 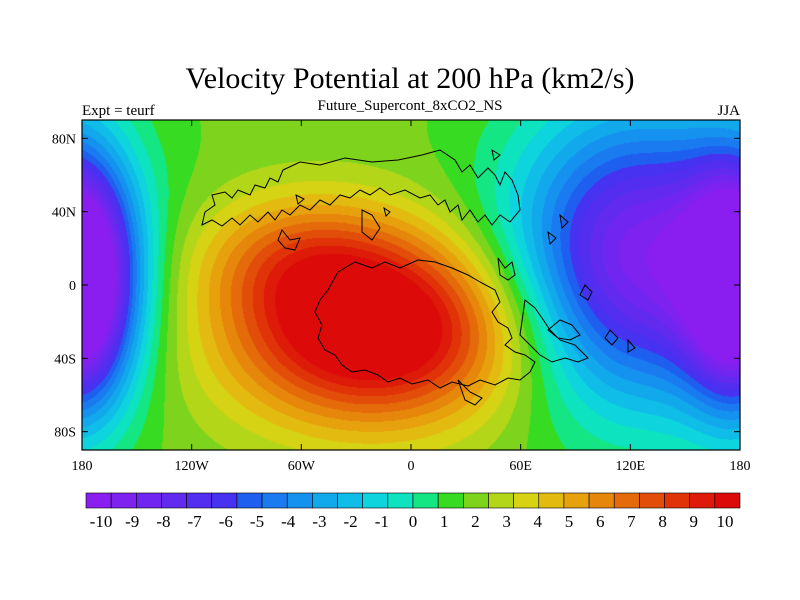 I want to click on colorbar-tick-label: 0, so click(x=413, y=521).